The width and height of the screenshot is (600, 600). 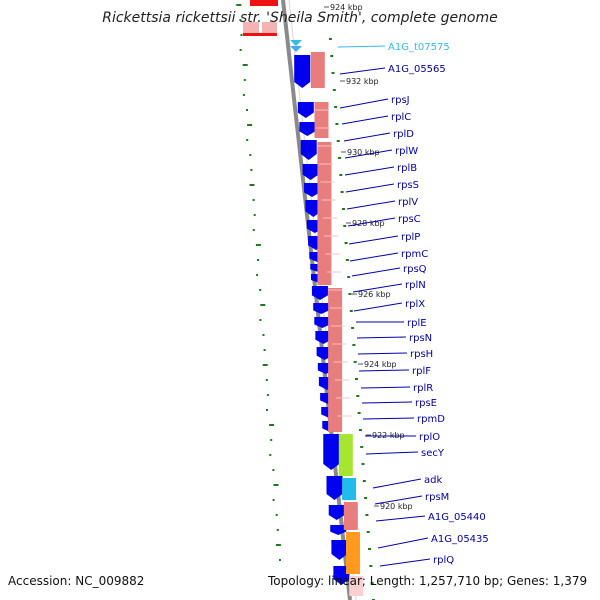 I want to click on gene-label: A1G_05435, so click(x=460, y=539).